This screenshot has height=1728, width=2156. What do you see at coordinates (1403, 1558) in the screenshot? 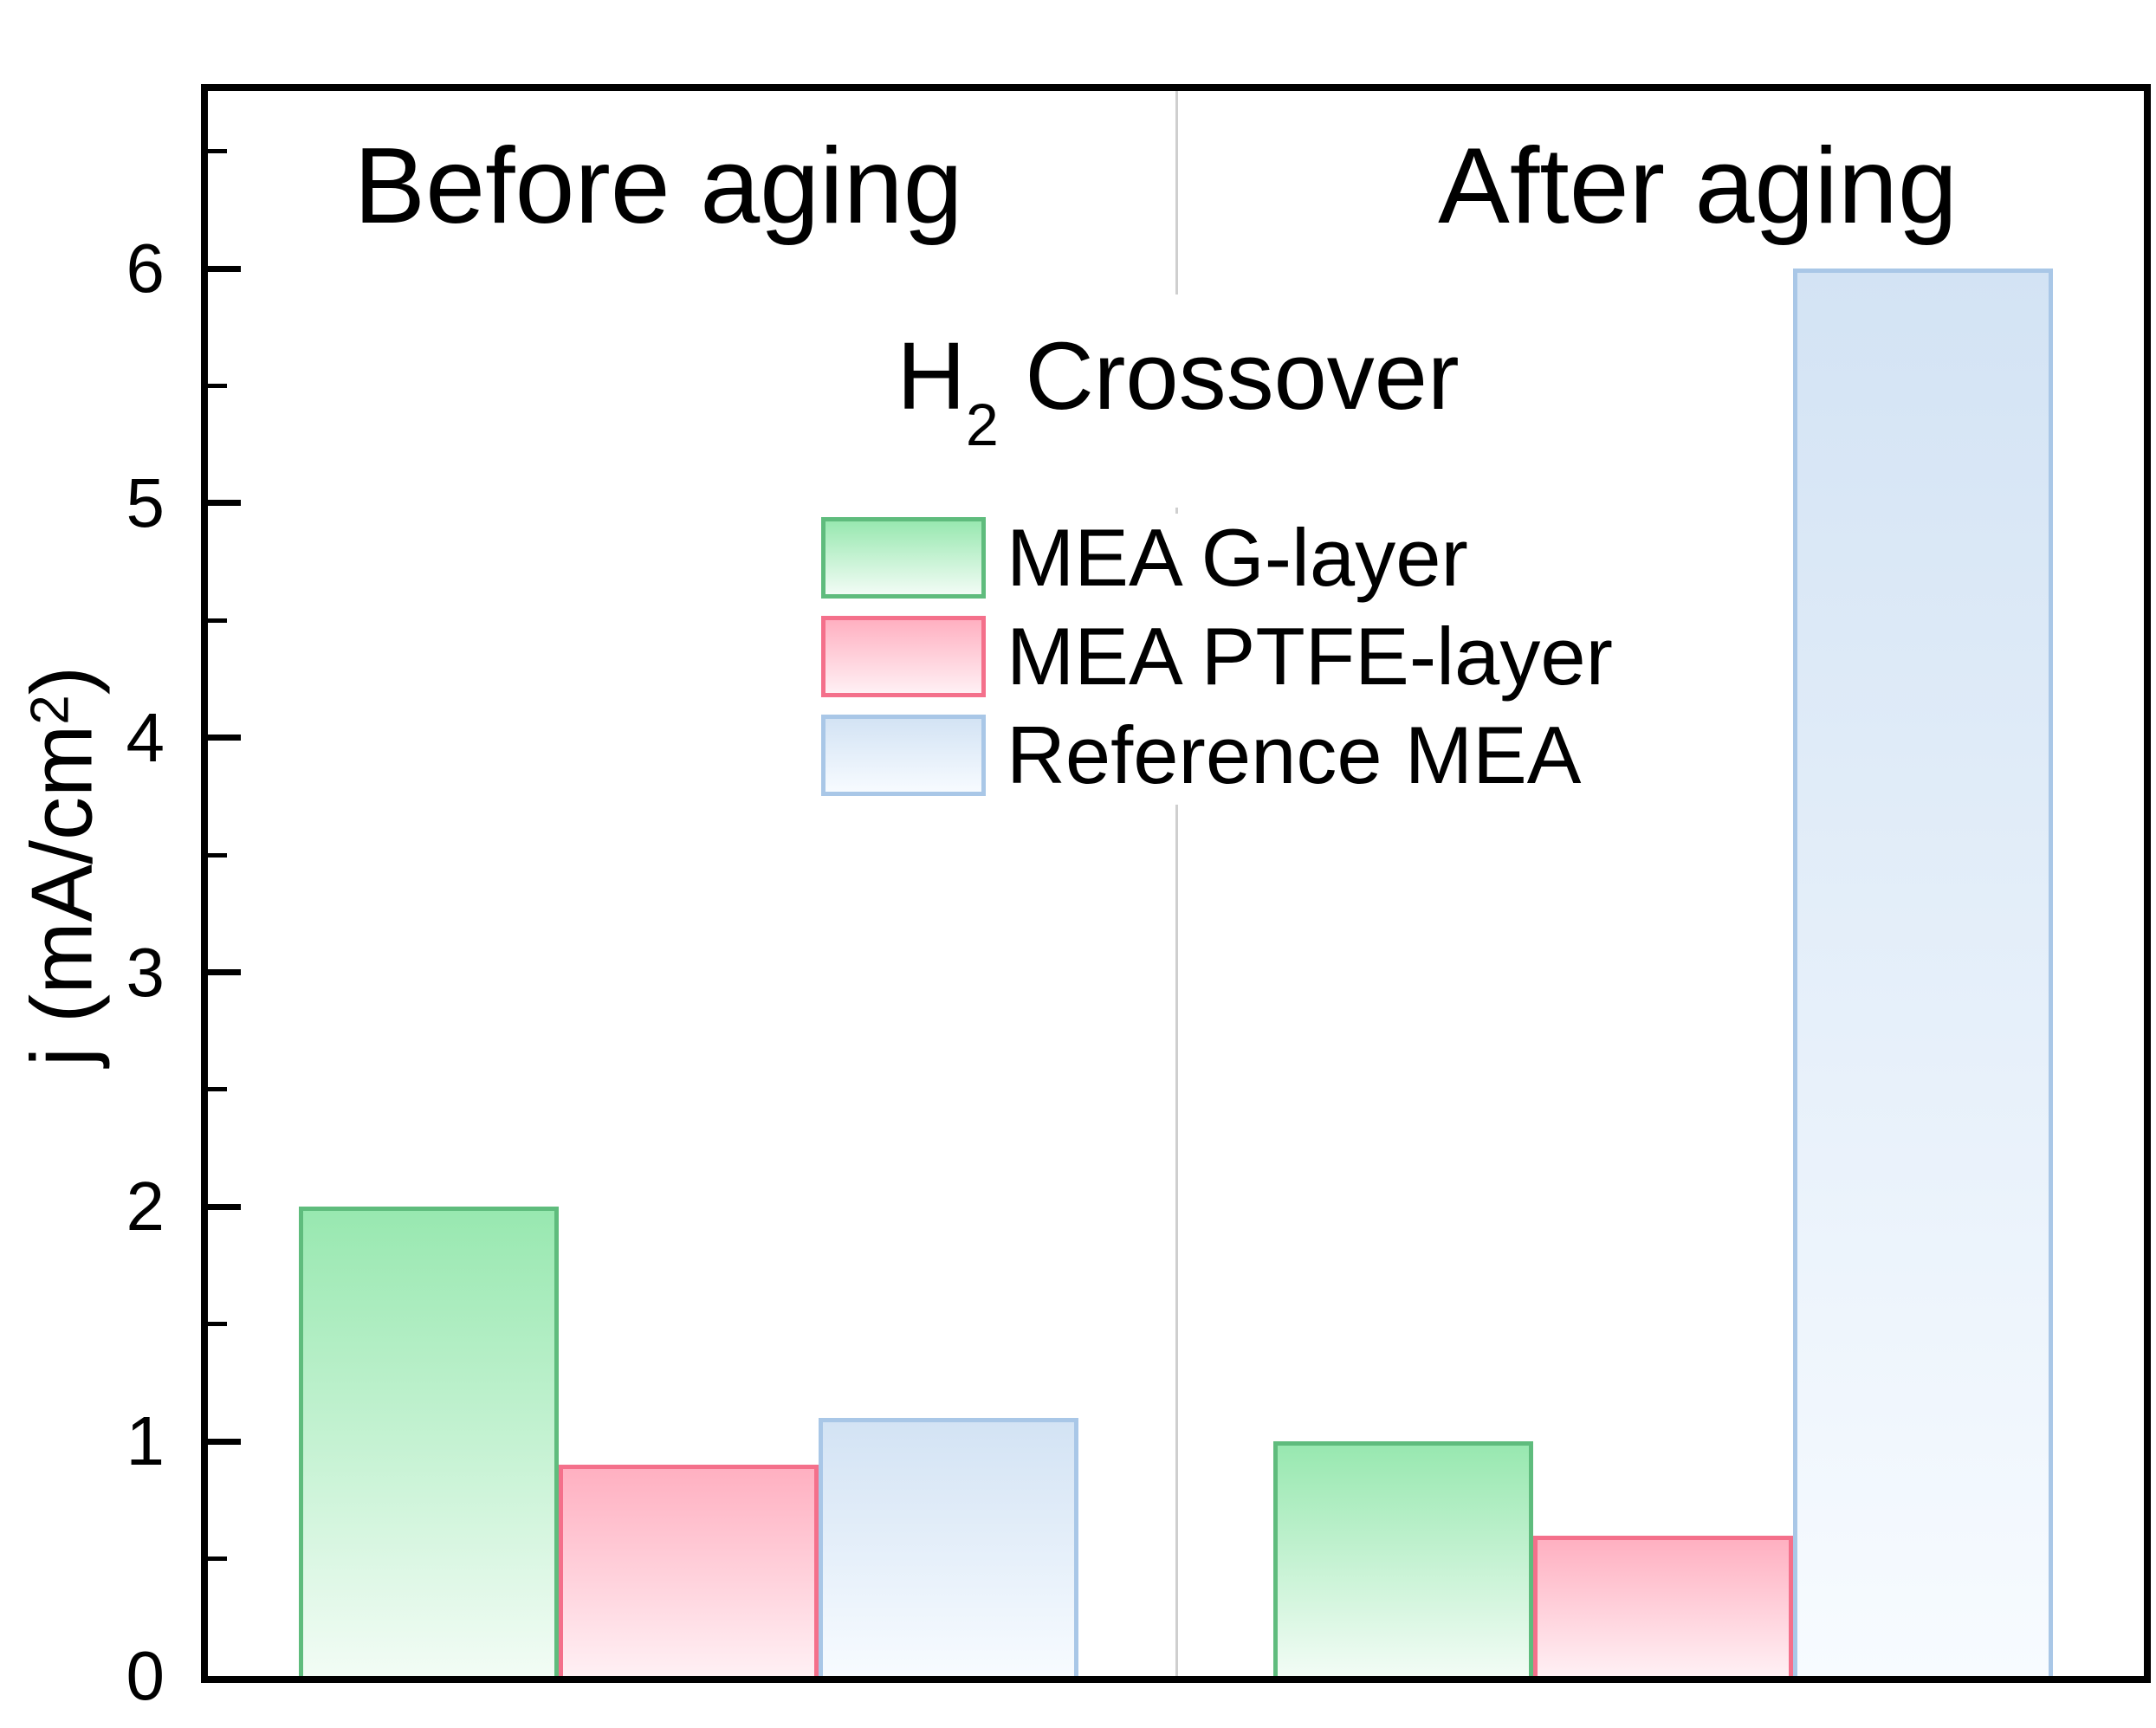
I see `bar-mea-g-layer-after-aging` at bounding box center [1403, 1558].